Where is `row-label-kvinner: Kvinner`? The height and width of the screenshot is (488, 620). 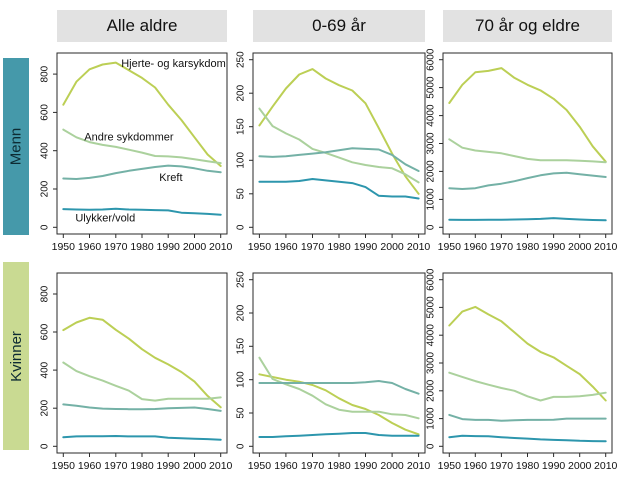 row-label-kvinner: Kvinner is located at coordinates (16, 356).